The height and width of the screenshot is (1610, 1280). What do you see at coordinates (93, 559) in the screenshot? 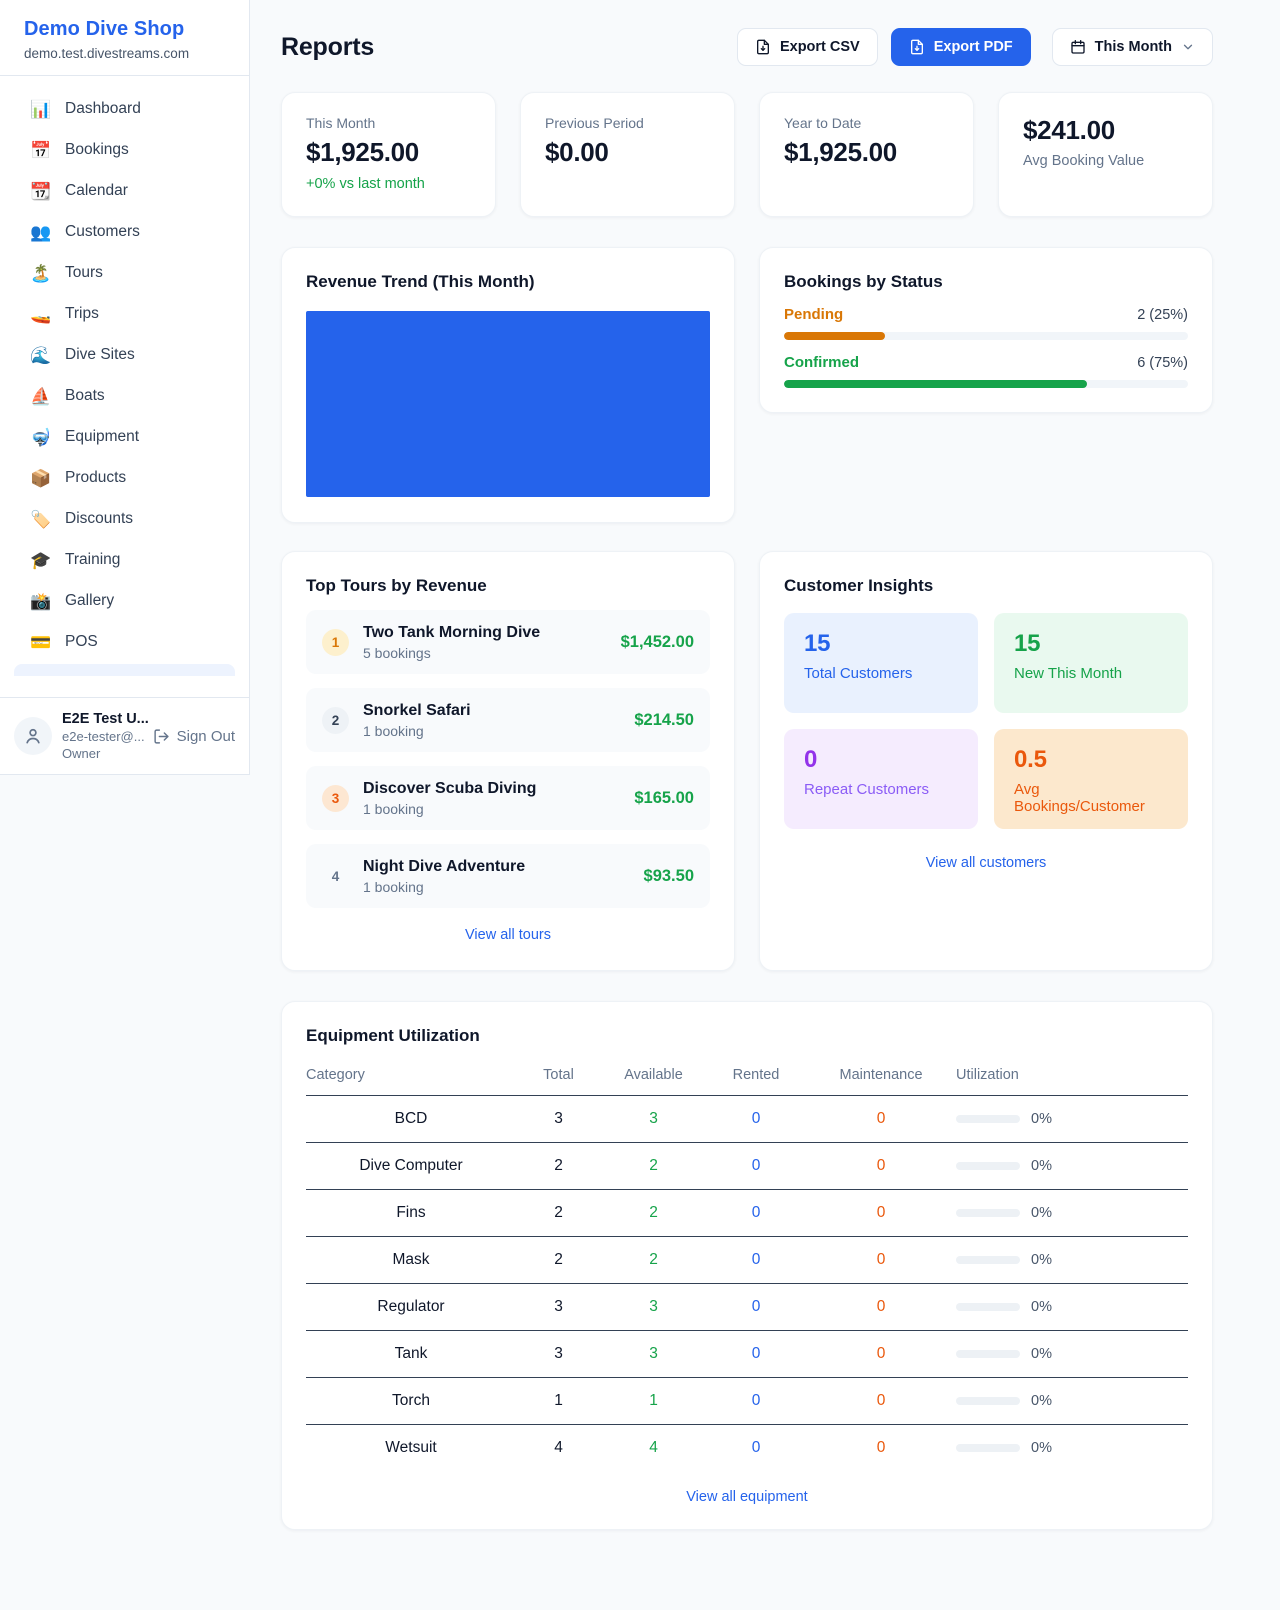
I see `sidebar-item-label: Training` at bounding box center [93, 559].